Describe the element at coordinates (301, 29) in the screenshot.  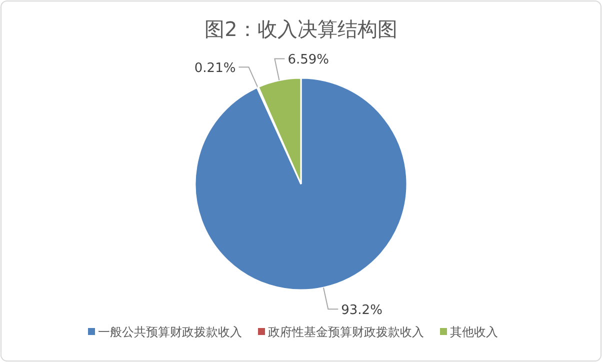
I see `title: 图2：收入决算结构图` at that location.